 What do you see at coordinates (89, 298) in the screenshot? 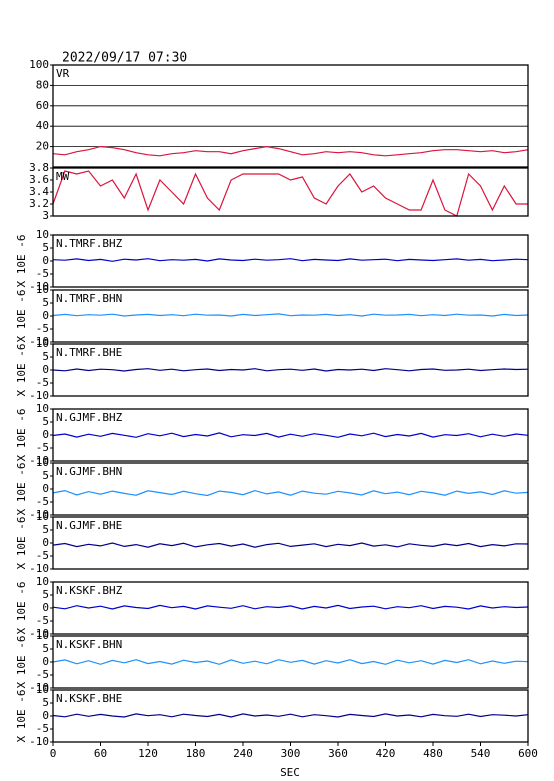
I see `panel-label: N.TMRF.BHN` at bounding box center [89, 298].